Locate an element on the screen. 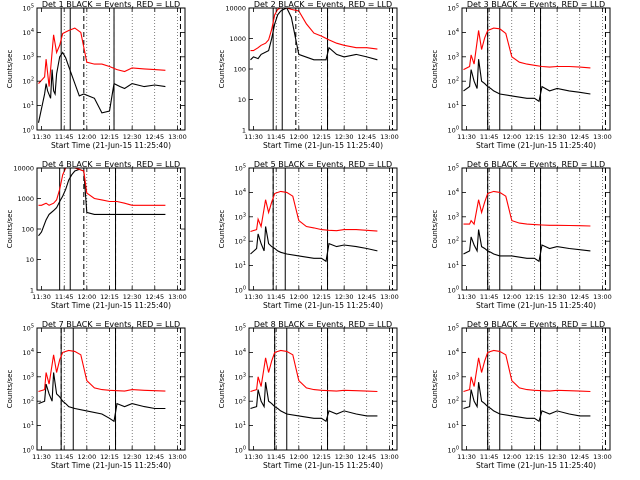  panel-title: Det 3 BLACK = Events, RED = LLD is located at coordinates (536, 4).